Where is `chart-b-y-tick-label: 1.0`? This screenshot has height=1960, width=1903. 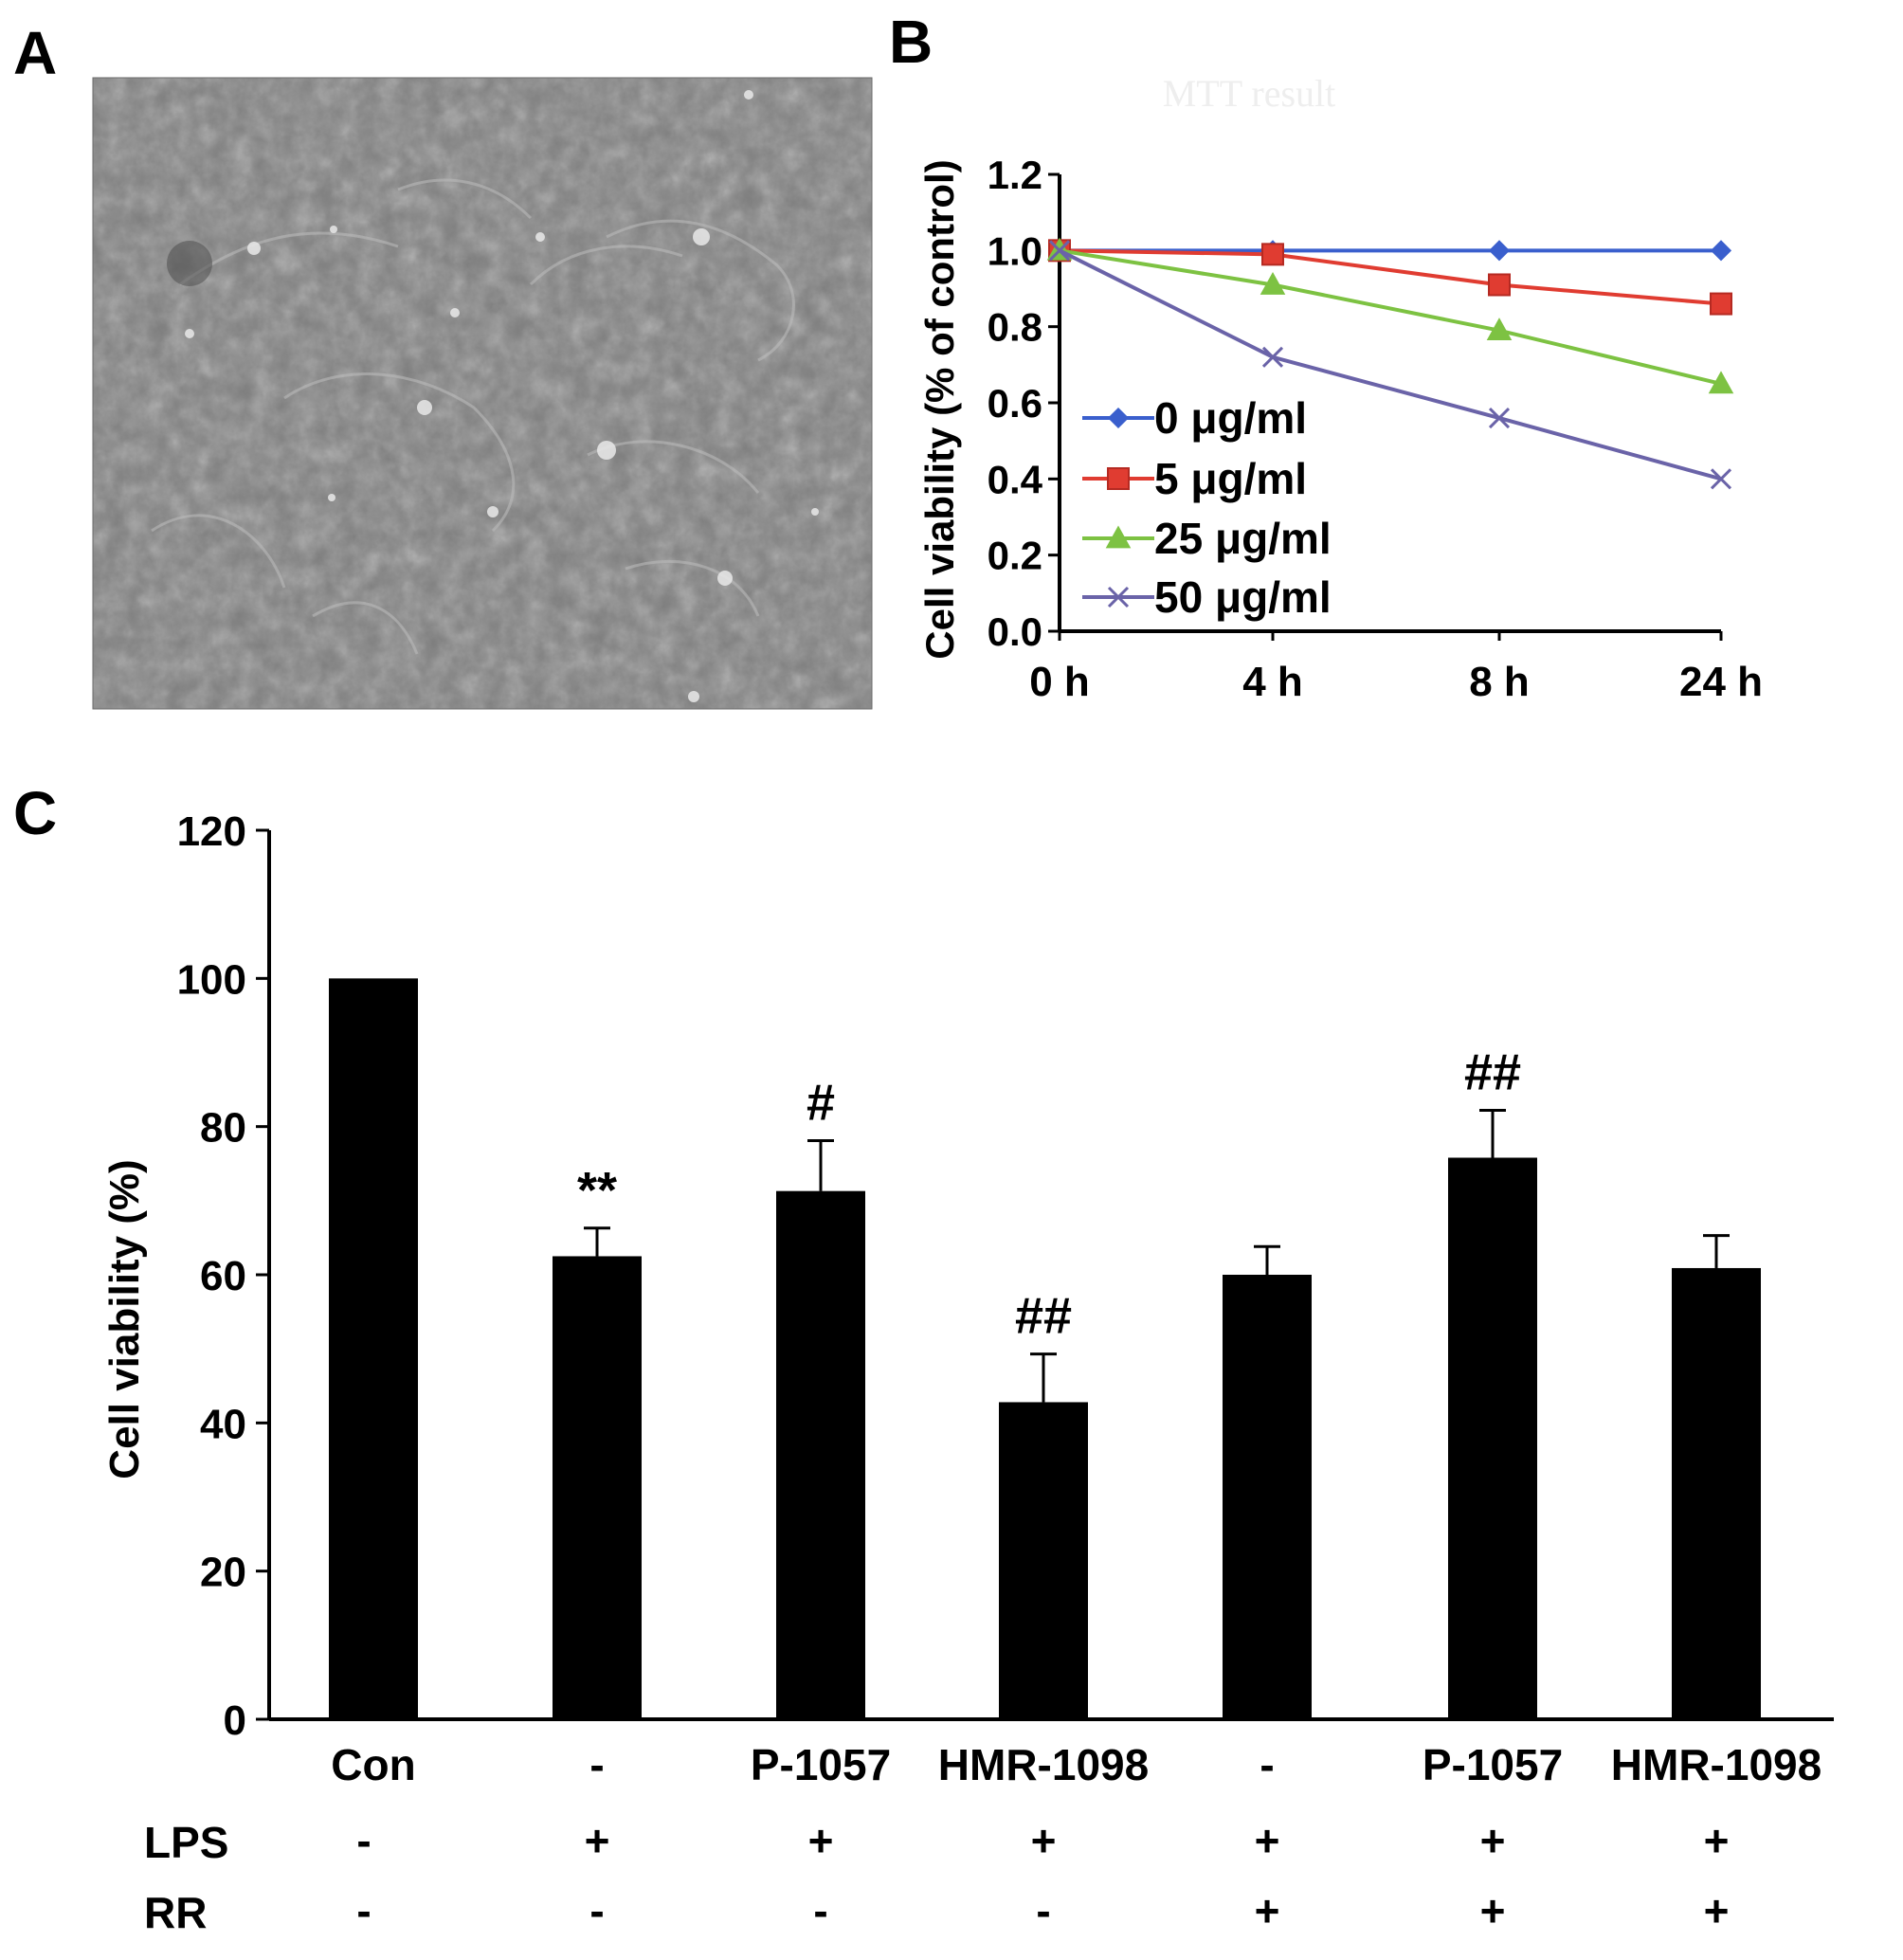
chart-b-y-tick-label: 1.0 is located at coordinates (1015, 250).